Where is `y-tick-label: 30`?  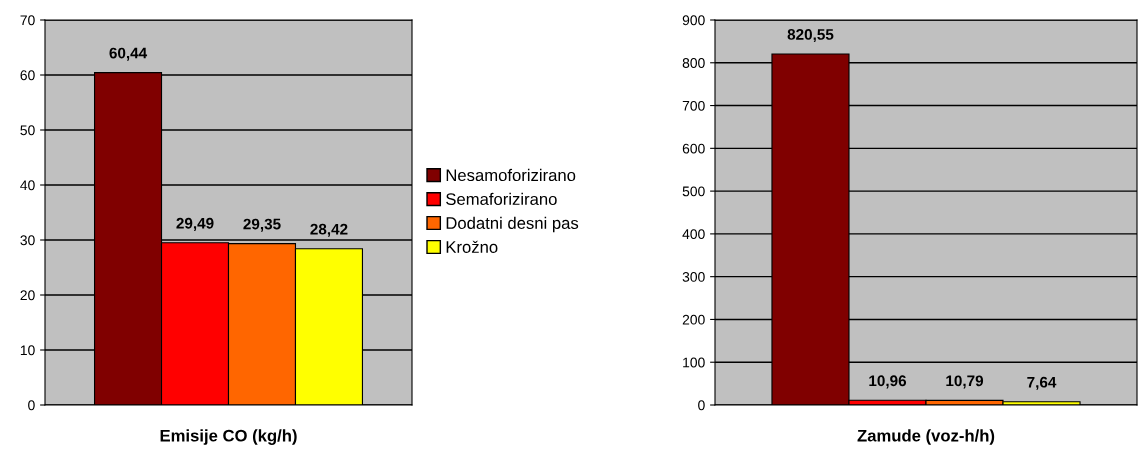
y-tick-label: 30 is located at coordinates (27, 240).